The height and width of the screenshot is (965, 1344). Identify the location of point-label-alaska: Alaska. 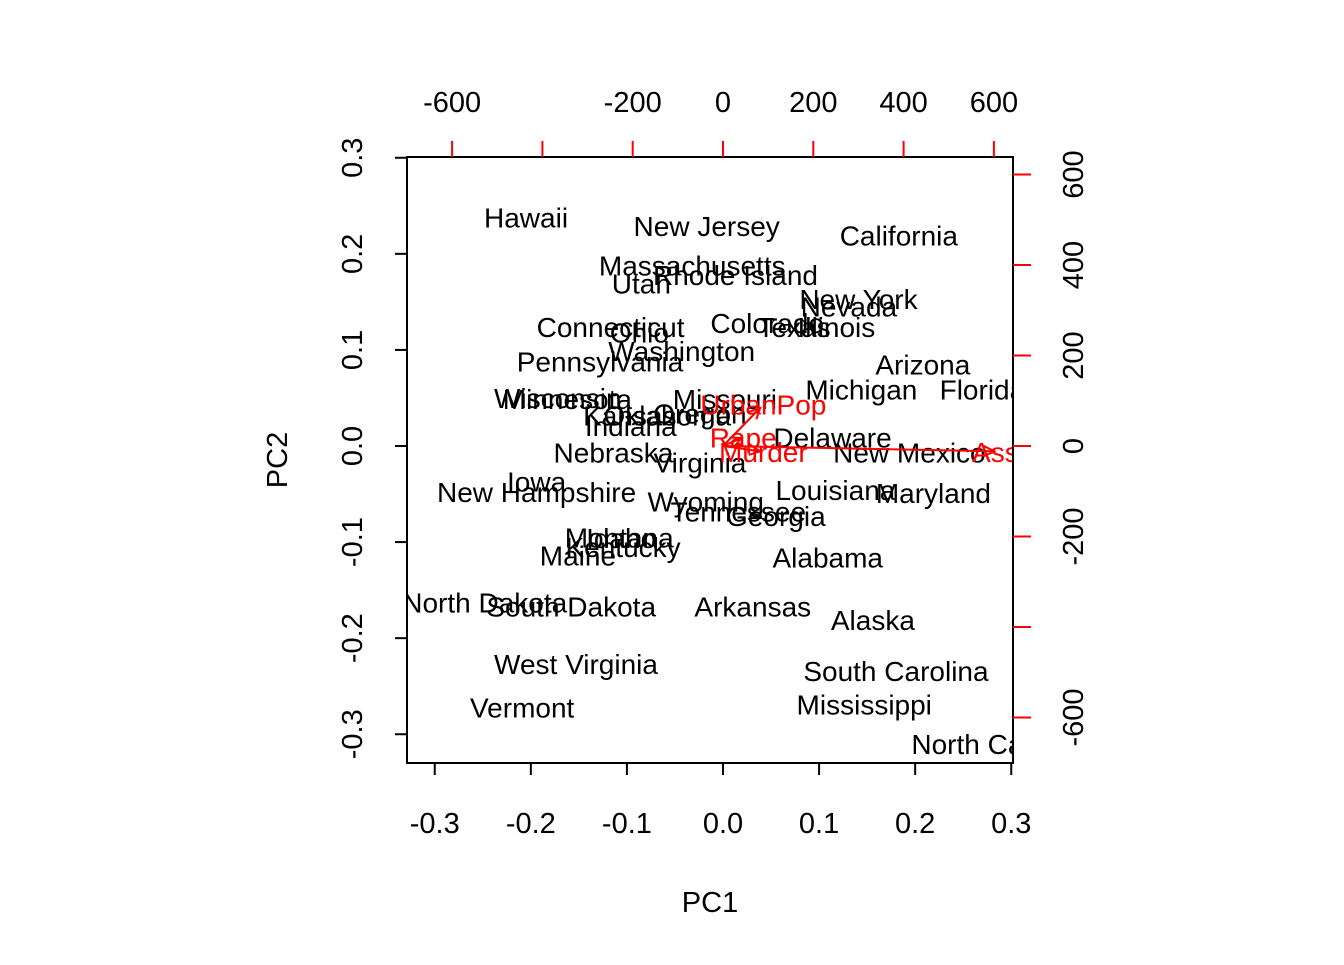
(873, 620).